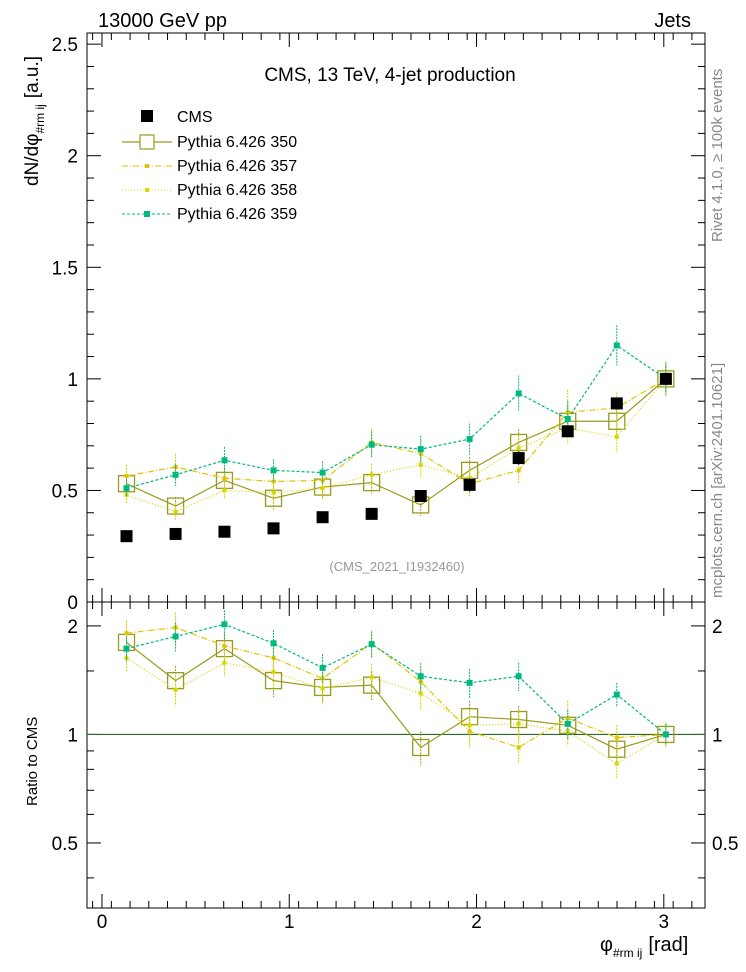 This screenshot has width=746, height=972. I want to click on process-label: Jets, so click(672, 21).